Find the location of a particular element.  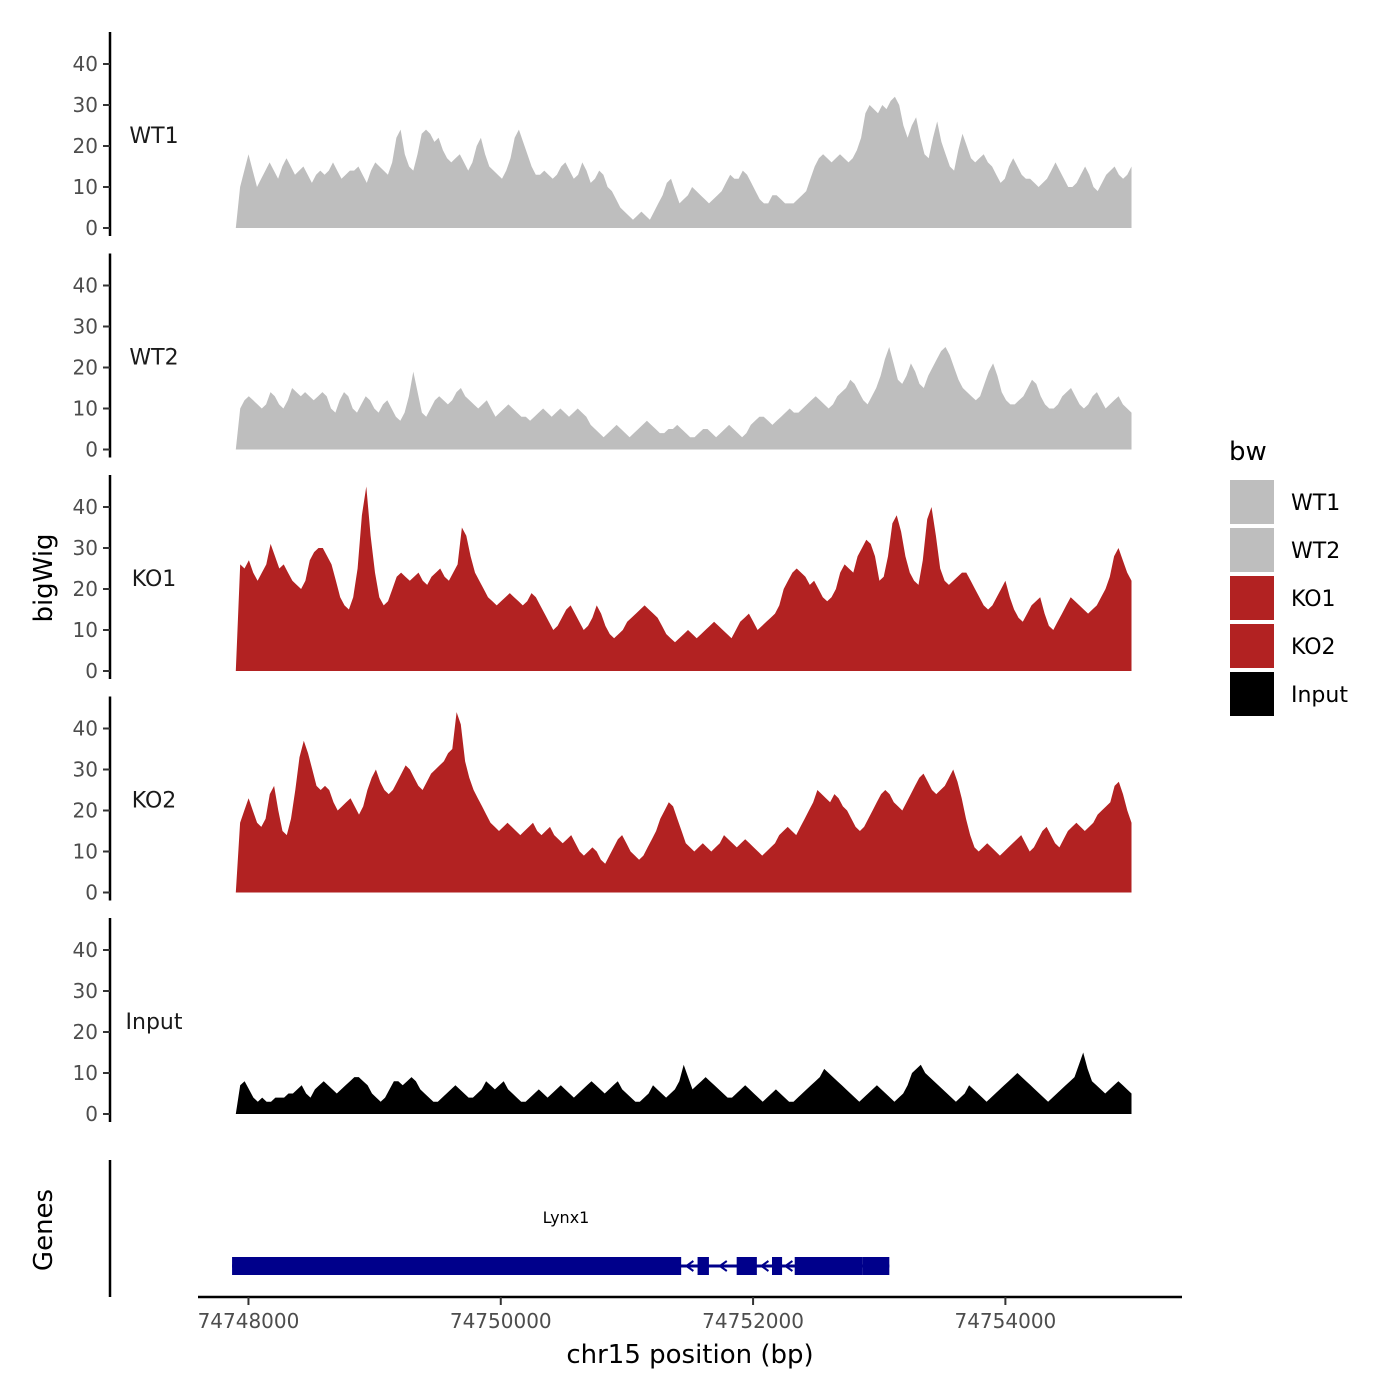

x-tick-label: 74752000 is located at coordinates (753, 1321).